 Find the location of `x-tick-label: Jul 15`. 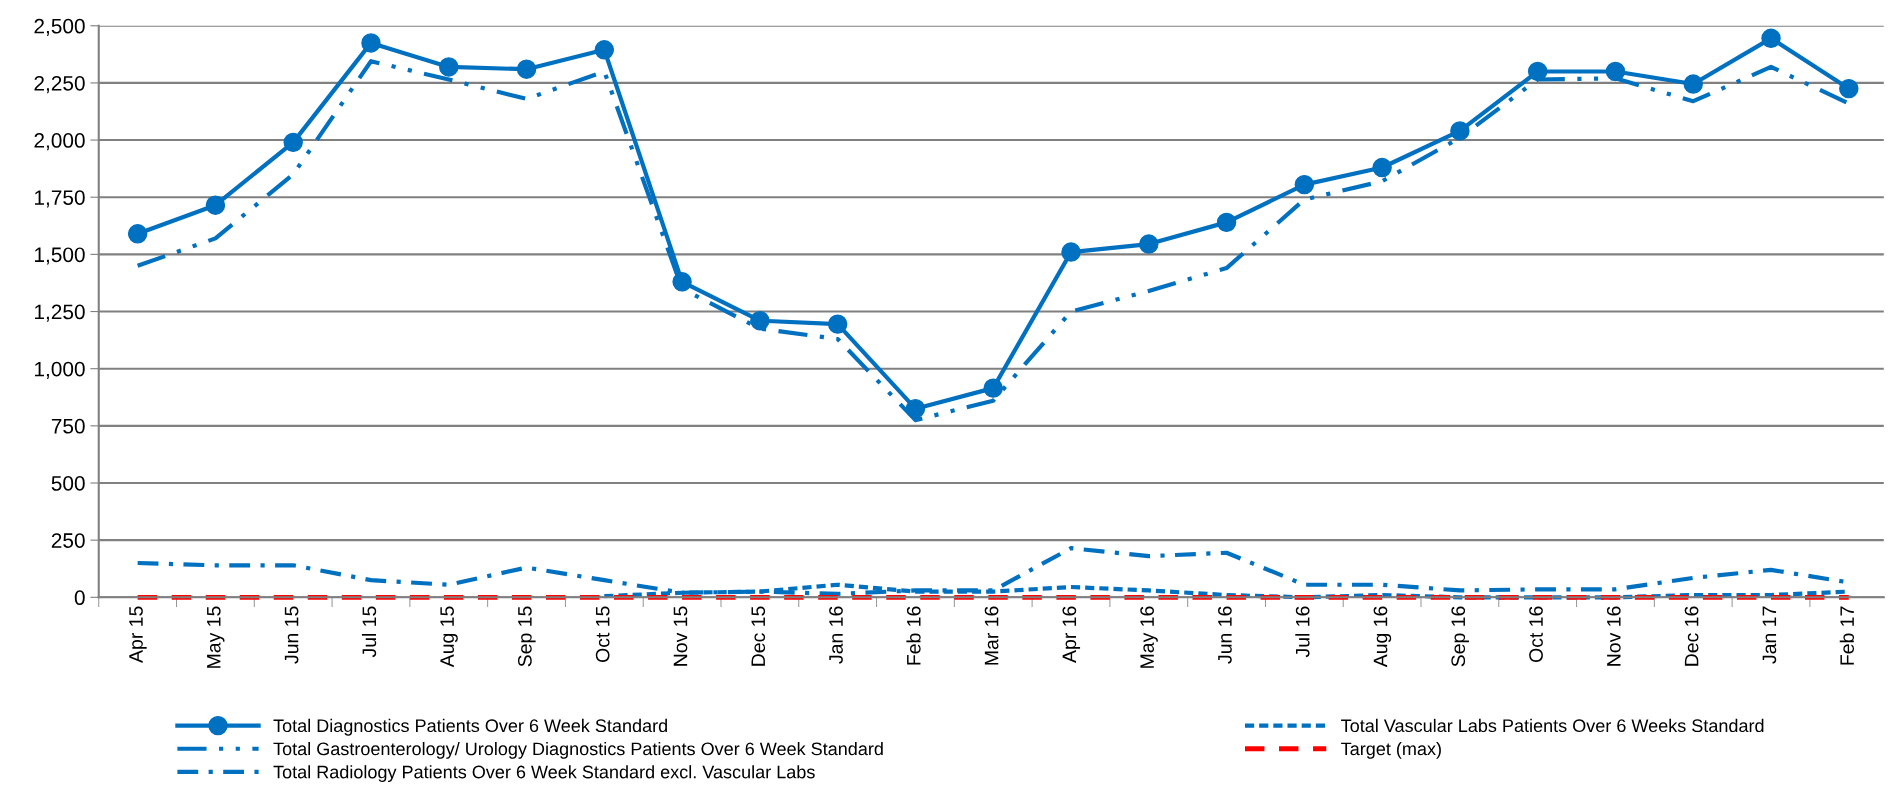

x-tick-label: Jul 15 is located at coordinates (369, 632).